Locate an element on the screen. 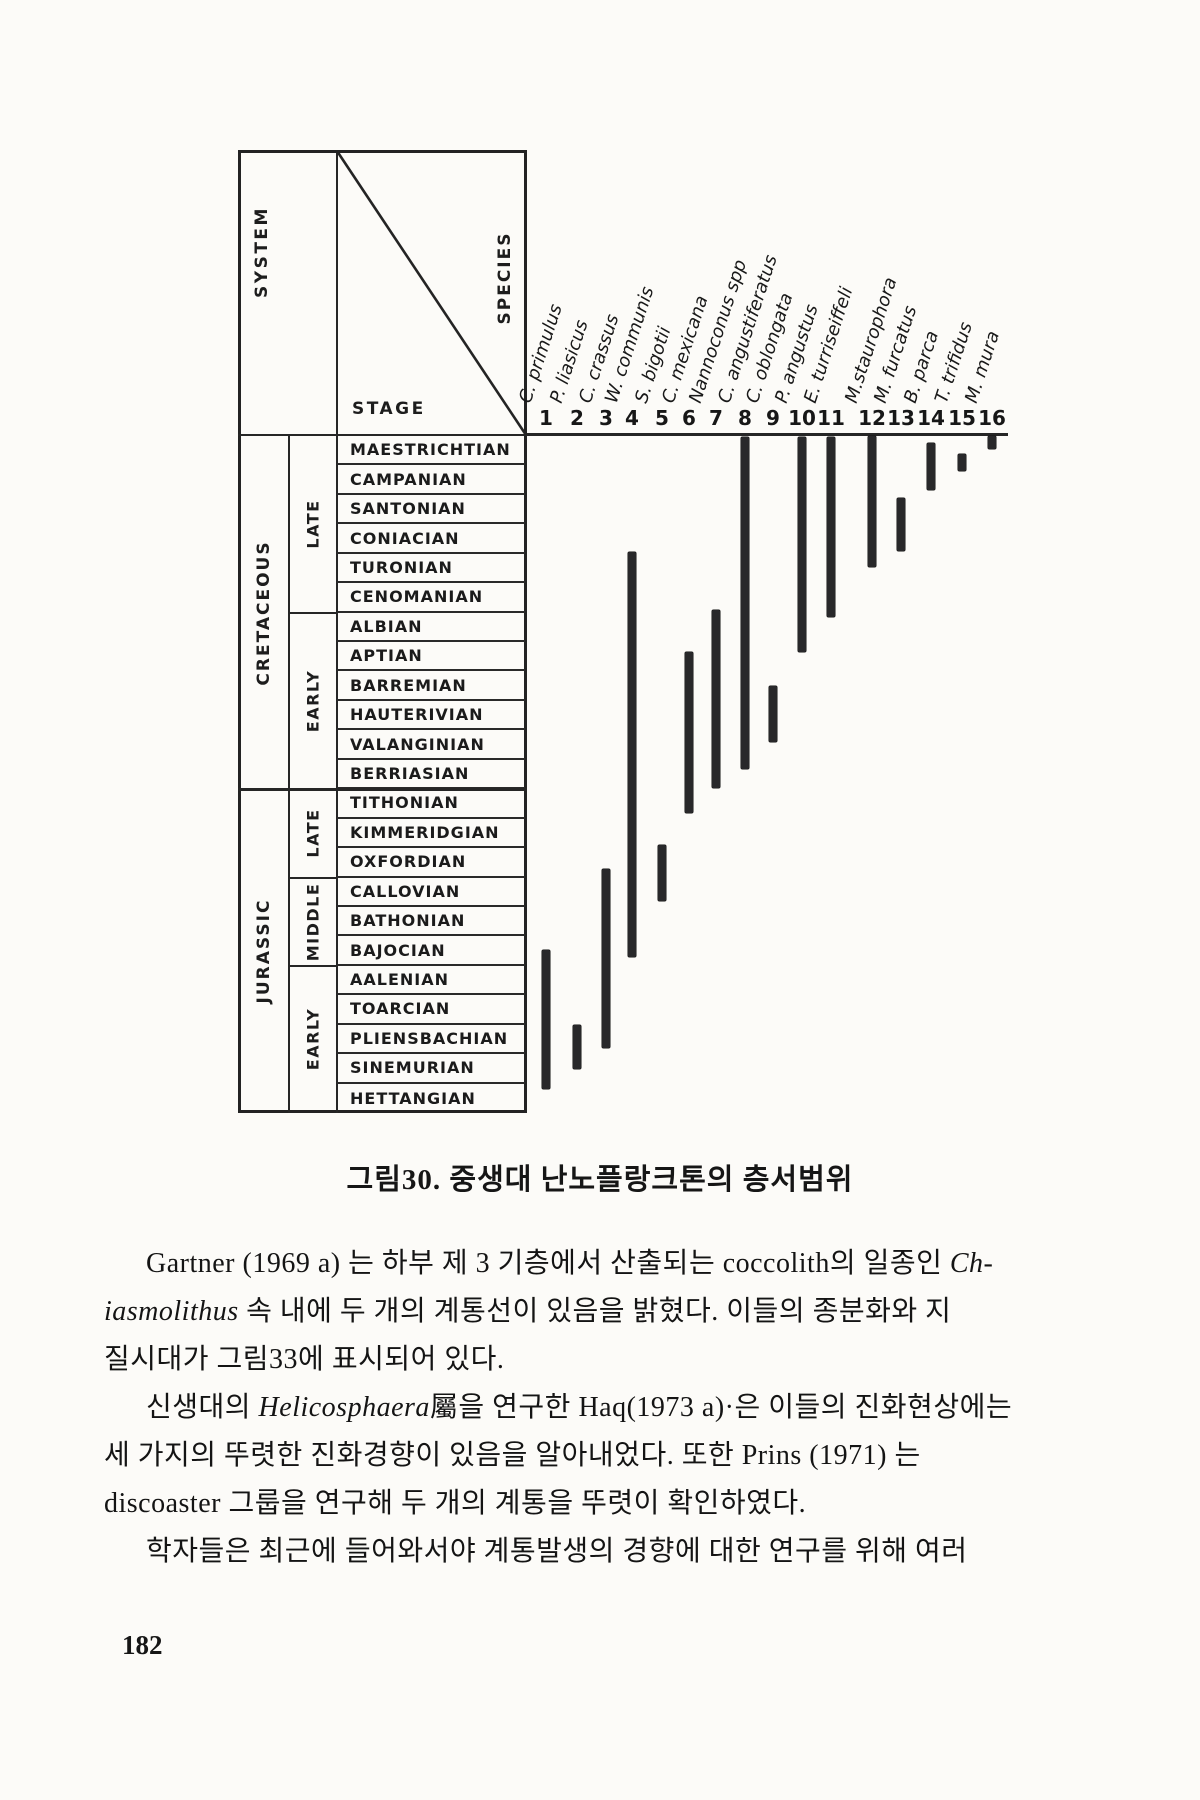  epoch-label-early-4: EARLY is located at coordinates (312, 1039).